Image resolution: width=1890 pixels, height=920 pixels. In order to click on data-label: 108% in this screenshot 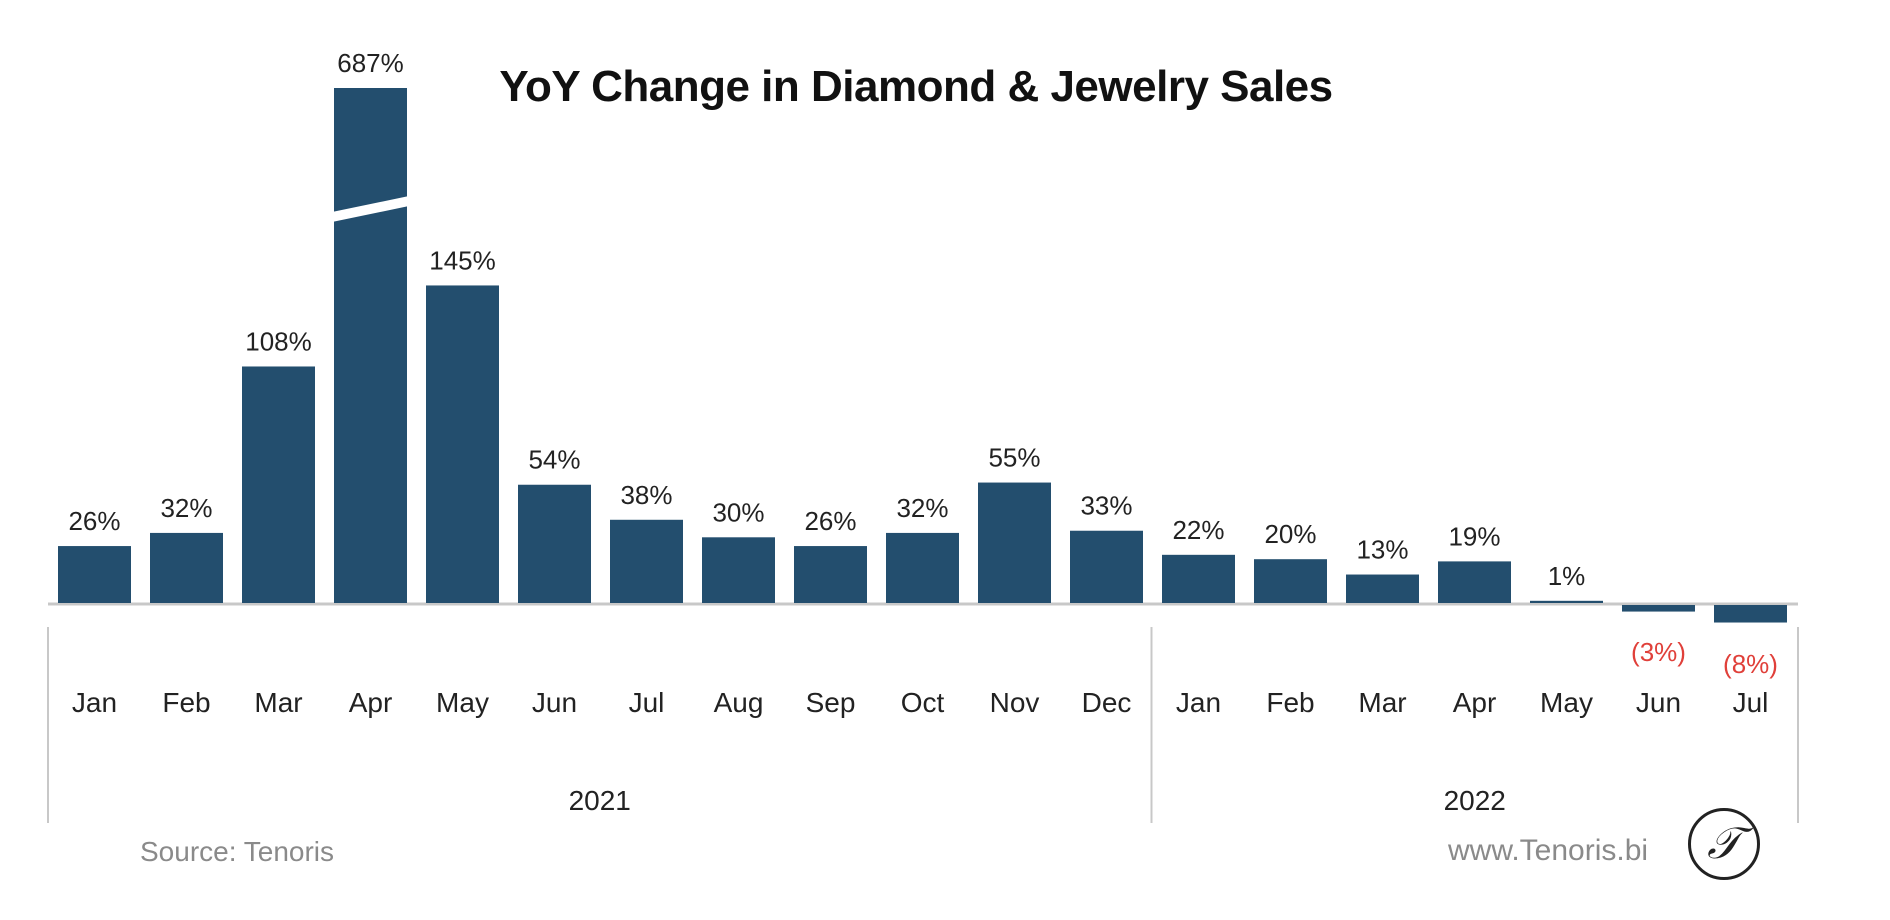, I will do `click(278, 341)`.